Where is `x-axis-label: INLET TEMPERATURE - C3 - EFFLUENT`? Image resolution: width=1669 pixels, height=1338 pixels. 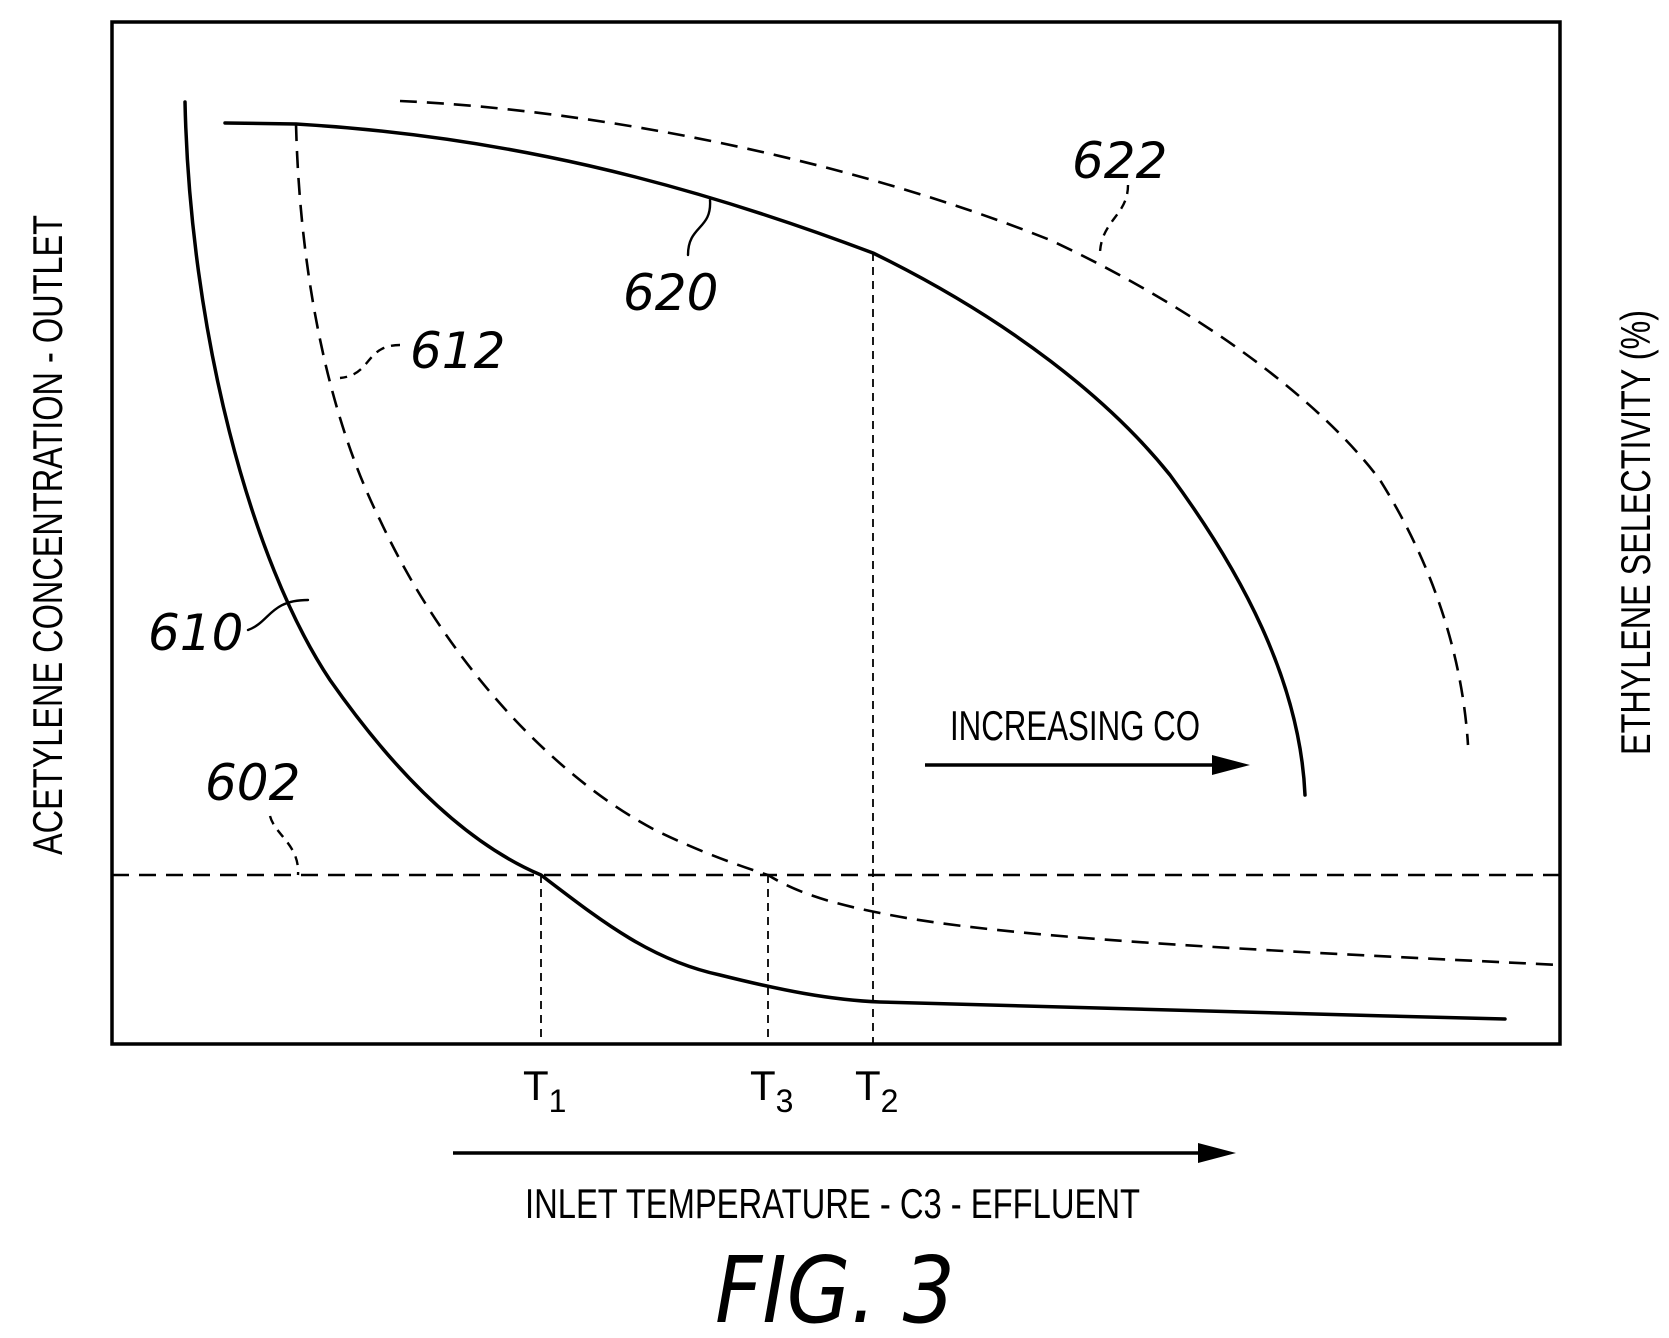
x-axis-label: INLET TEMPERATURE - C3 - EFFLUENT is located at coordinates (832, 1203).